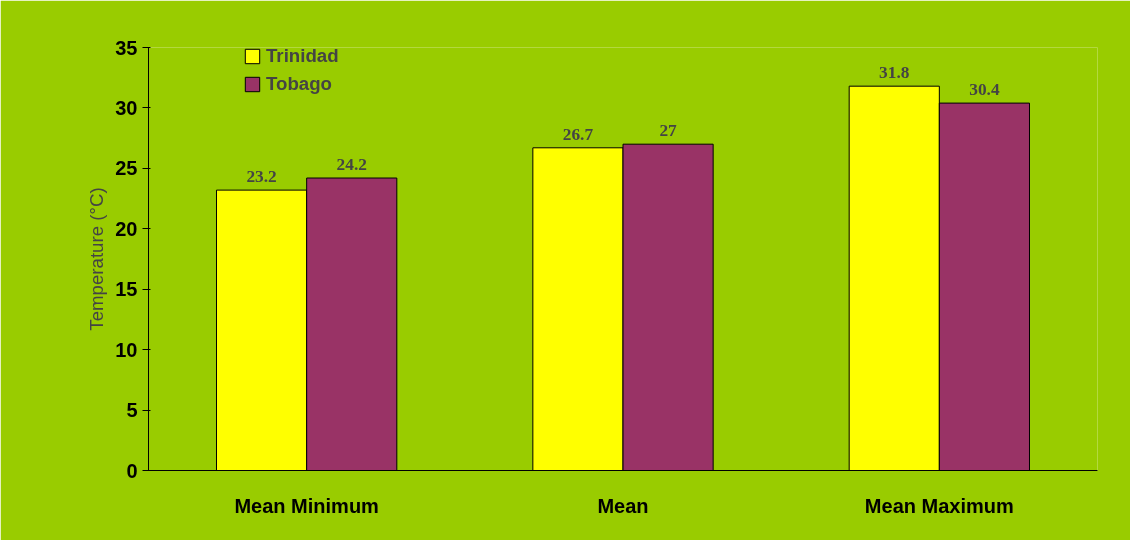 The image size is (1130, 540). I want to click on y-tick-label: 25, so click(126, 168).